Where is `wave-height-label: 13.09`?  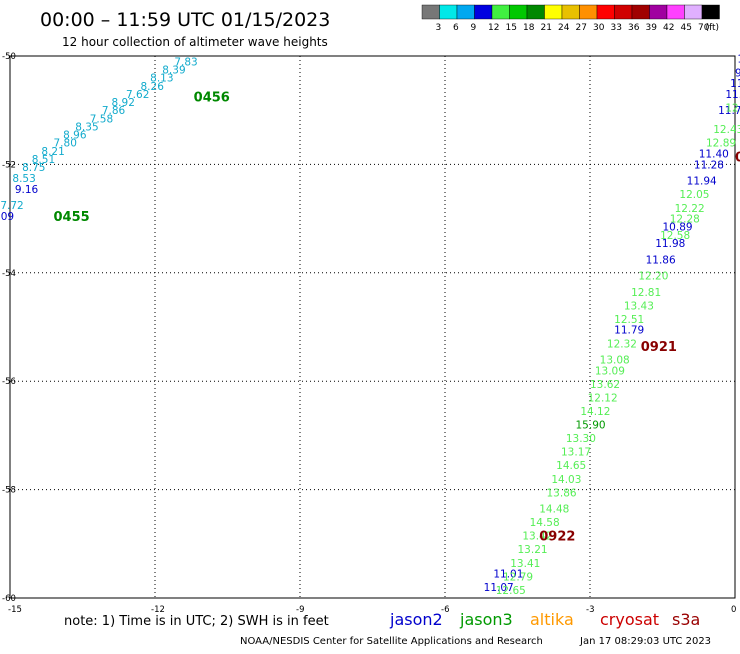 wave-height-label: 13.09 is located at coordinates (610, 371).